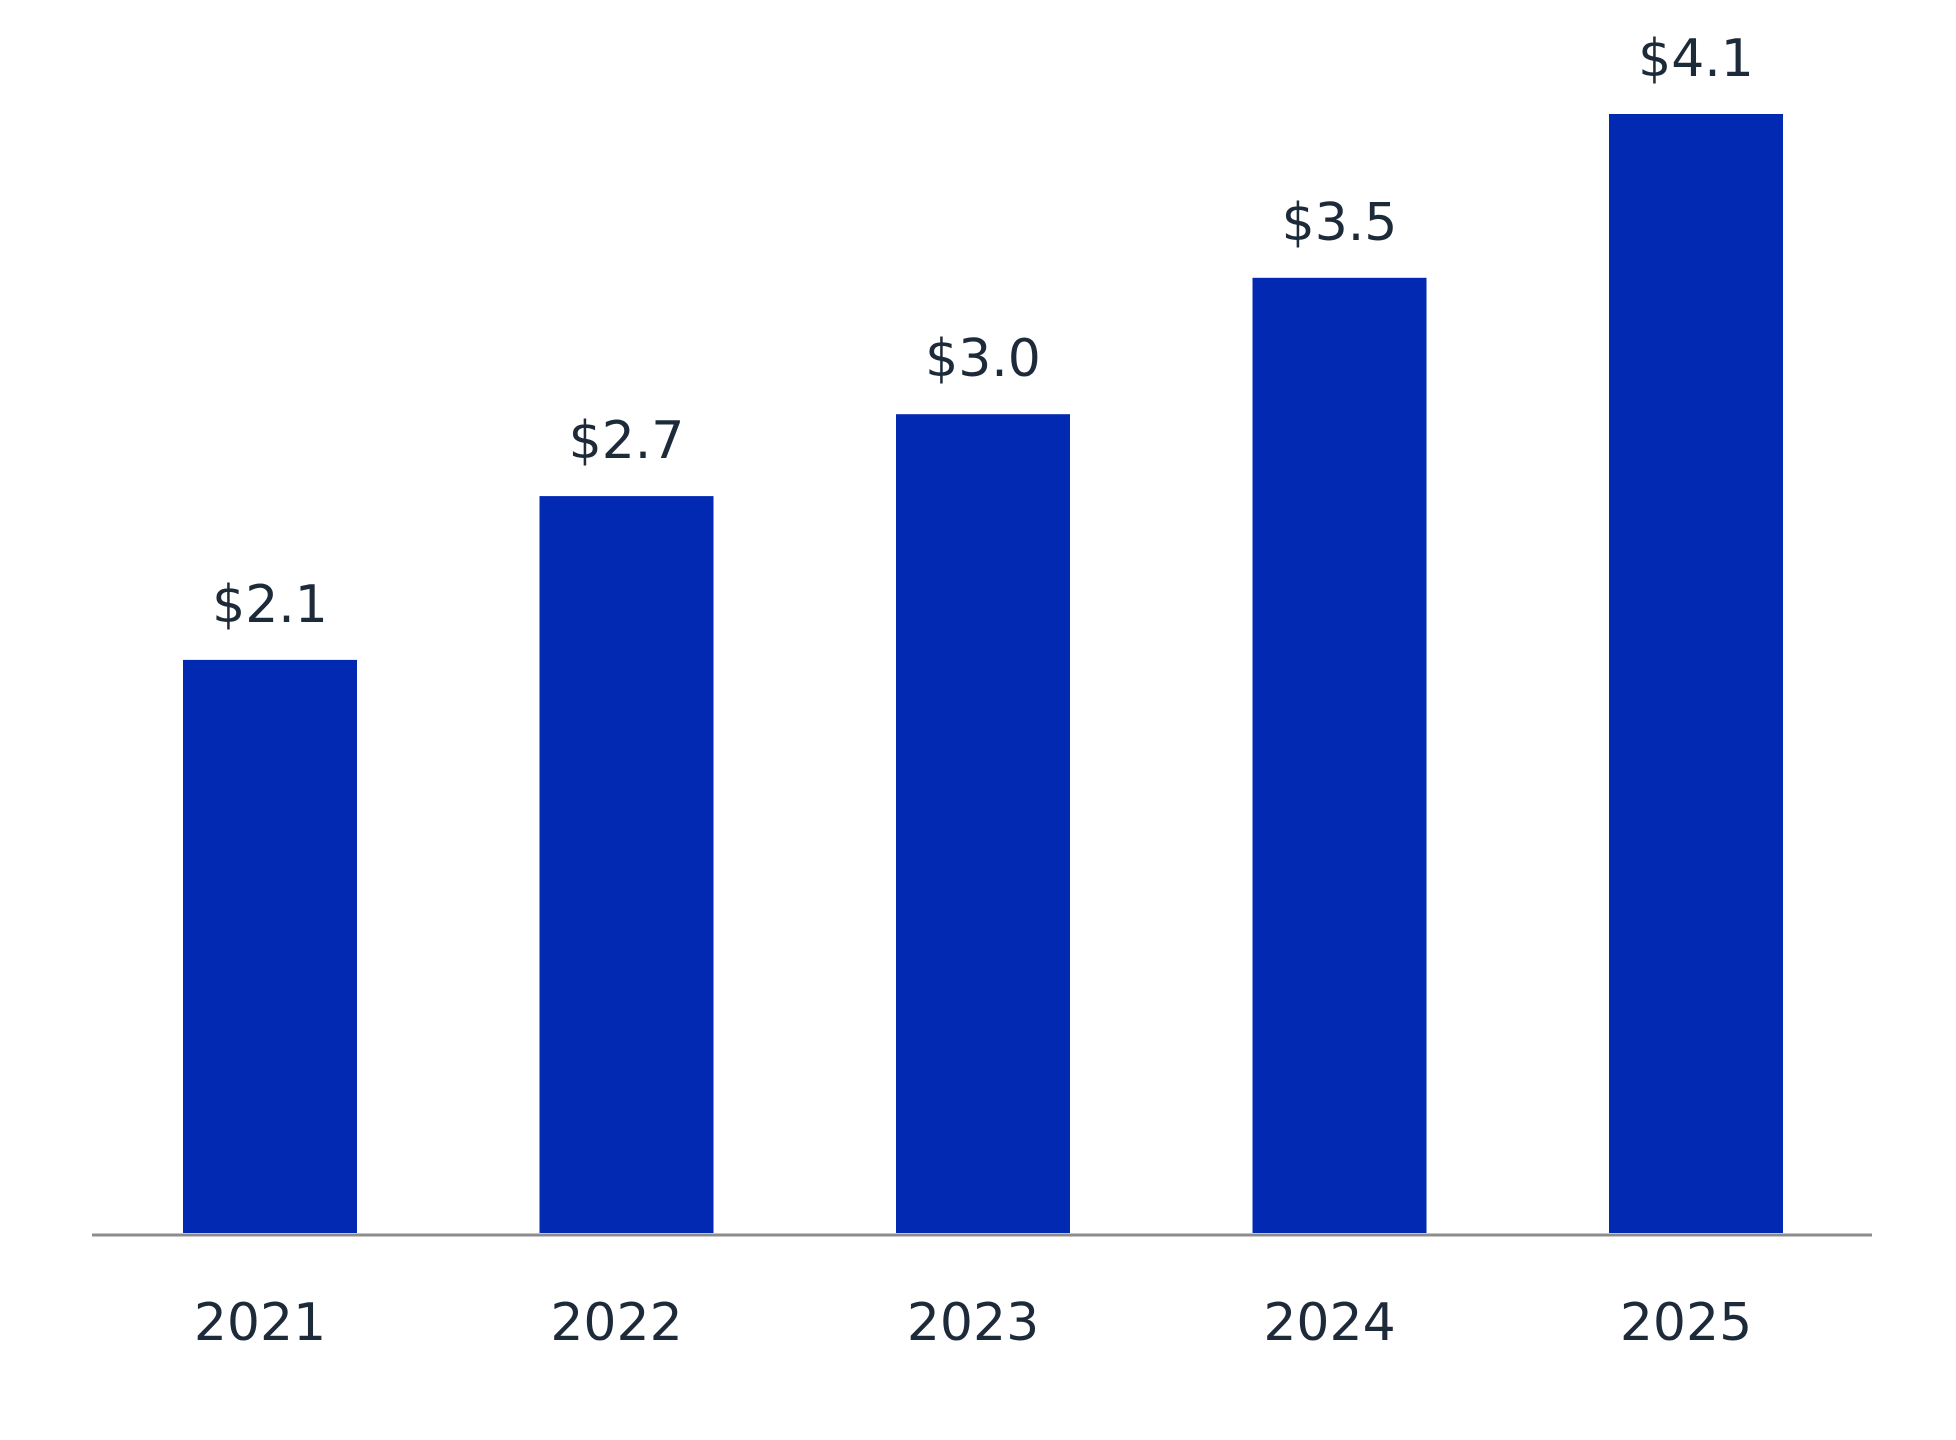 The width and height of the screenshot is (1956, 1440). Describe the element at coordinates (616, 1323) in the screenshot. I see `x-tick-label-2022: 2022` at that location.